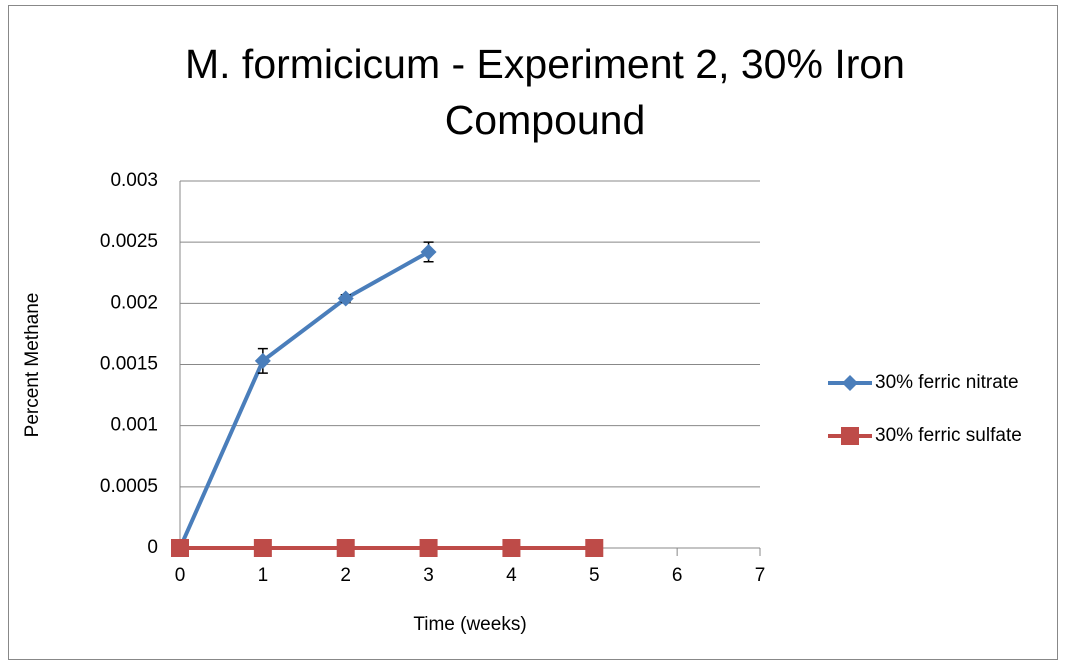  Describe the element at coordinates (134, 180) in the screenshot. I see `y-tick-label: 0.003` at that location.